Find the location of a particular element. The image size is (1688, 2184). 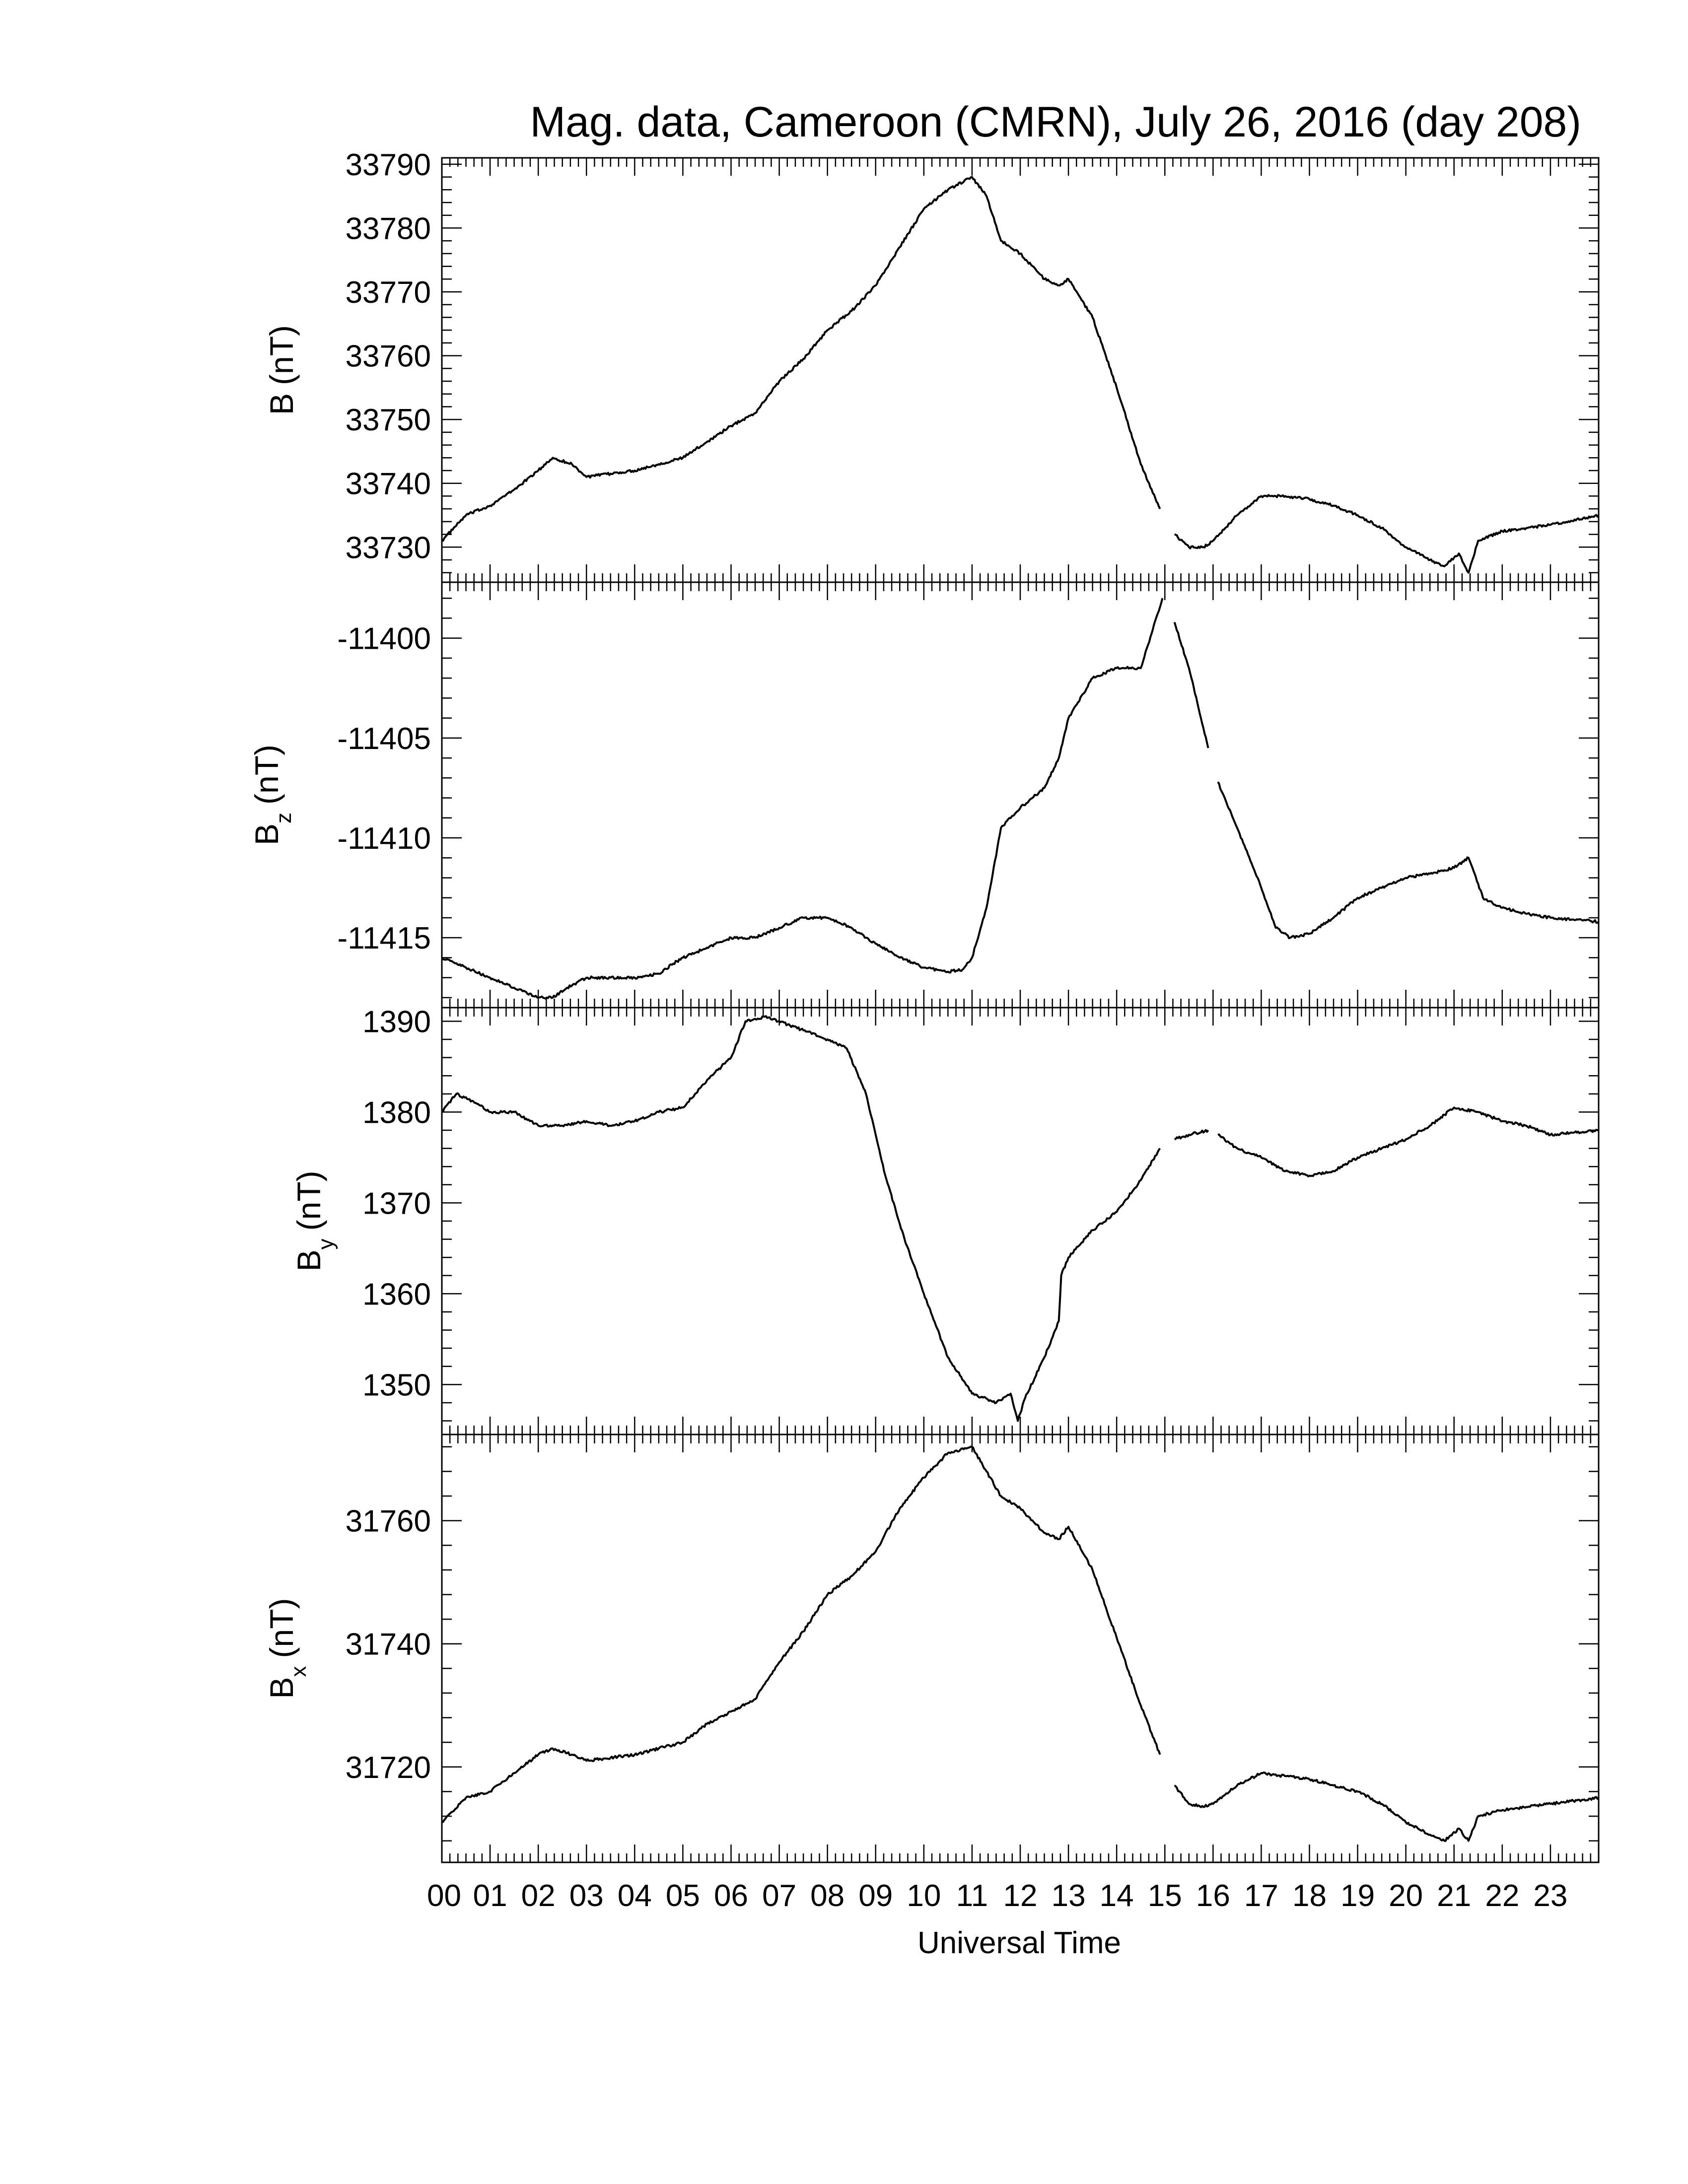

y-axis-label: Bz (nT) is located at coordinates (272, 795).